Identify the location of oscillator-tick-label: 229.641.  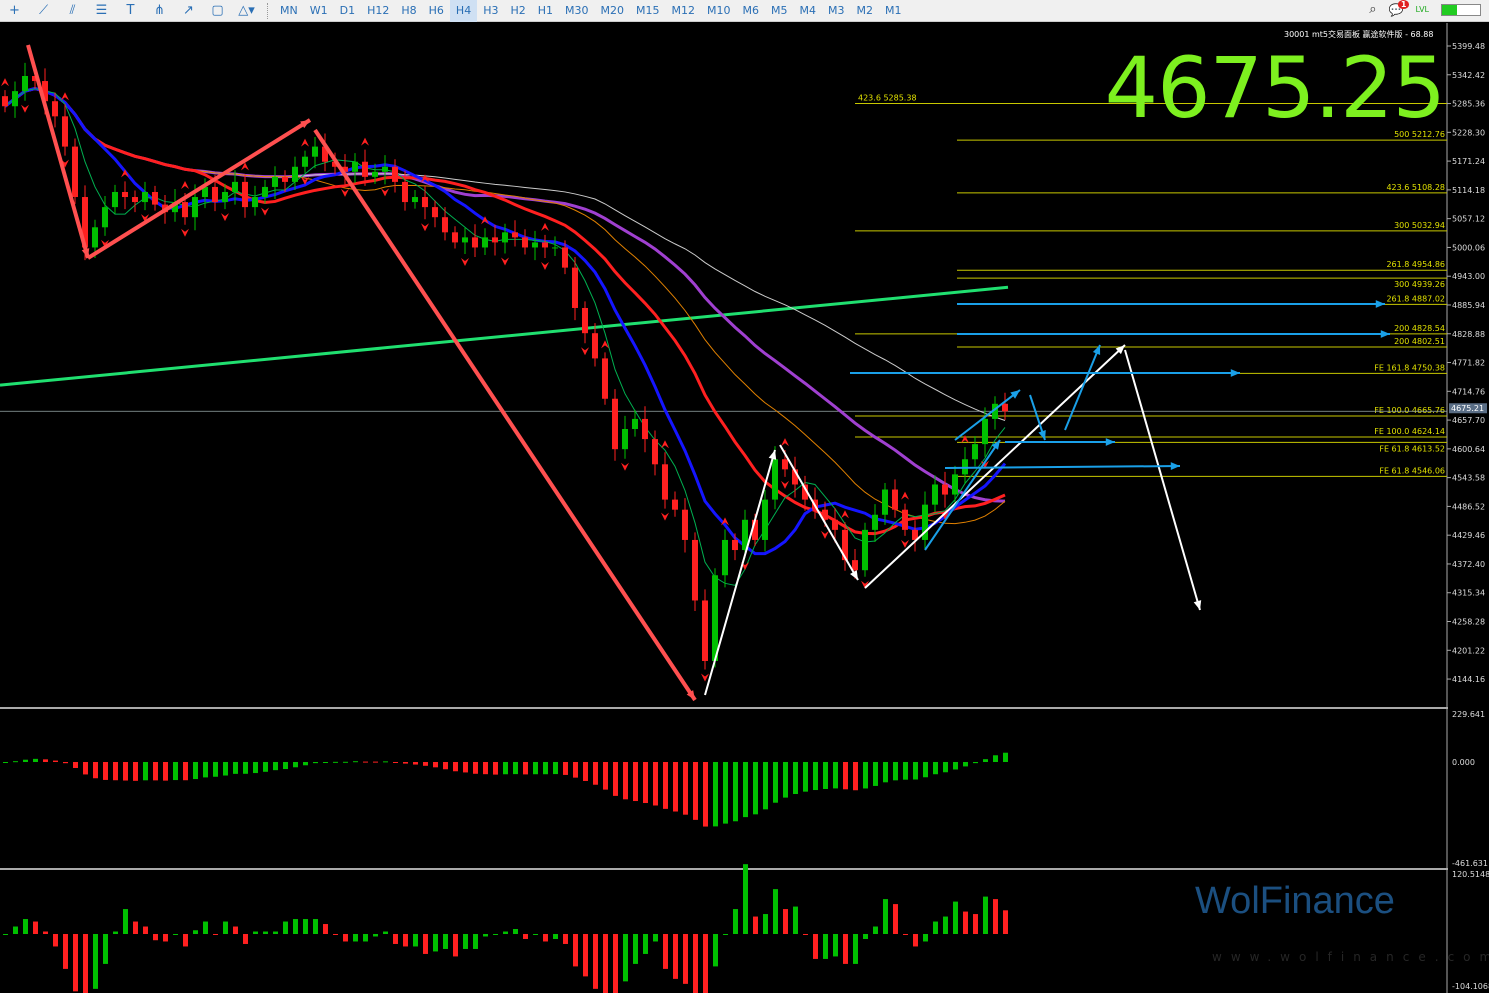
(1468, 714).